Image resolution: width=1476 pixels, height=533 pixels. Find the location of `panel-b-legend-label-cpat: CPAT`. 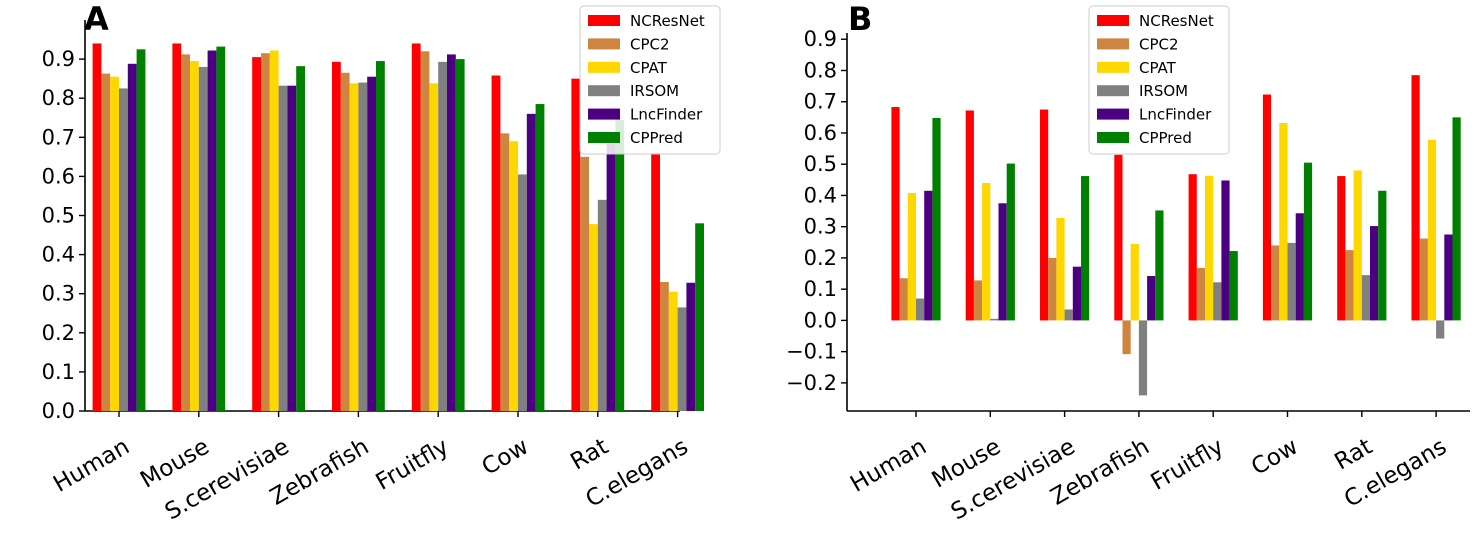

panel-b-legend-label-cpat: CPAT is located at coordinates (1158, 68).